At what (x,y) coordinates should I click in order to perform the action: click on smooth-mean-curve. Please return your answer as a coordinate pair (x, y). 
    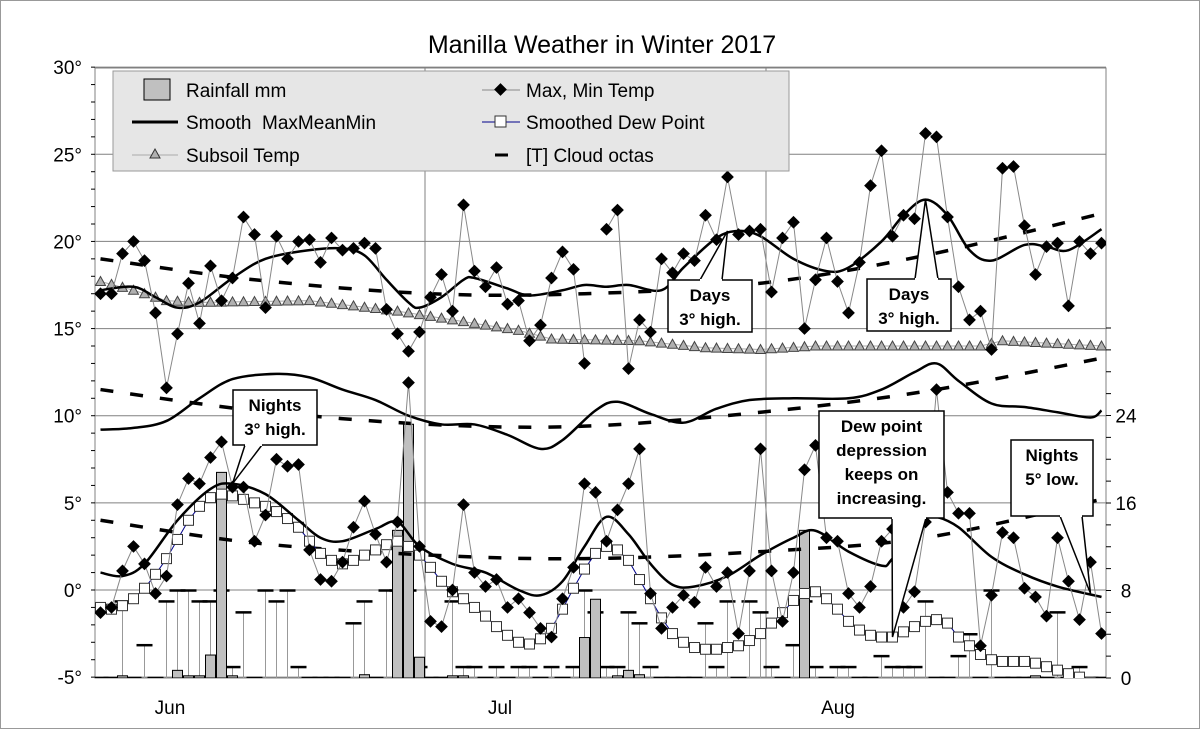
    Looking at the image, I should click on (601, 406).